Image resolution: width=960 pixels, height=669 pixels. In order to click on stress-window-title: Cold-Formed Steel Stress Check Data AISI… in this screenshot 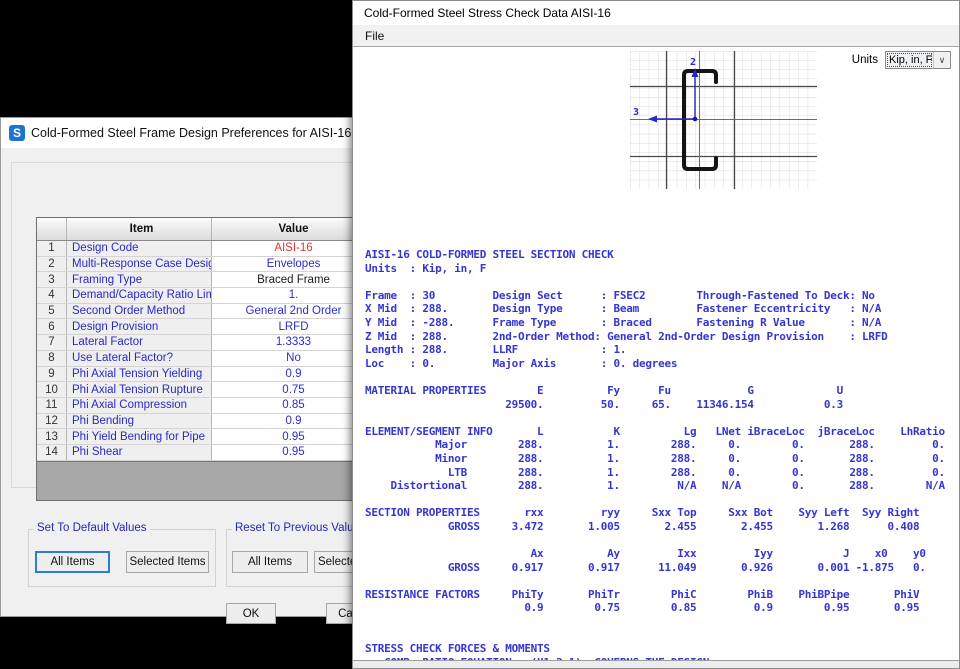, I will do `click(487, 13)`.